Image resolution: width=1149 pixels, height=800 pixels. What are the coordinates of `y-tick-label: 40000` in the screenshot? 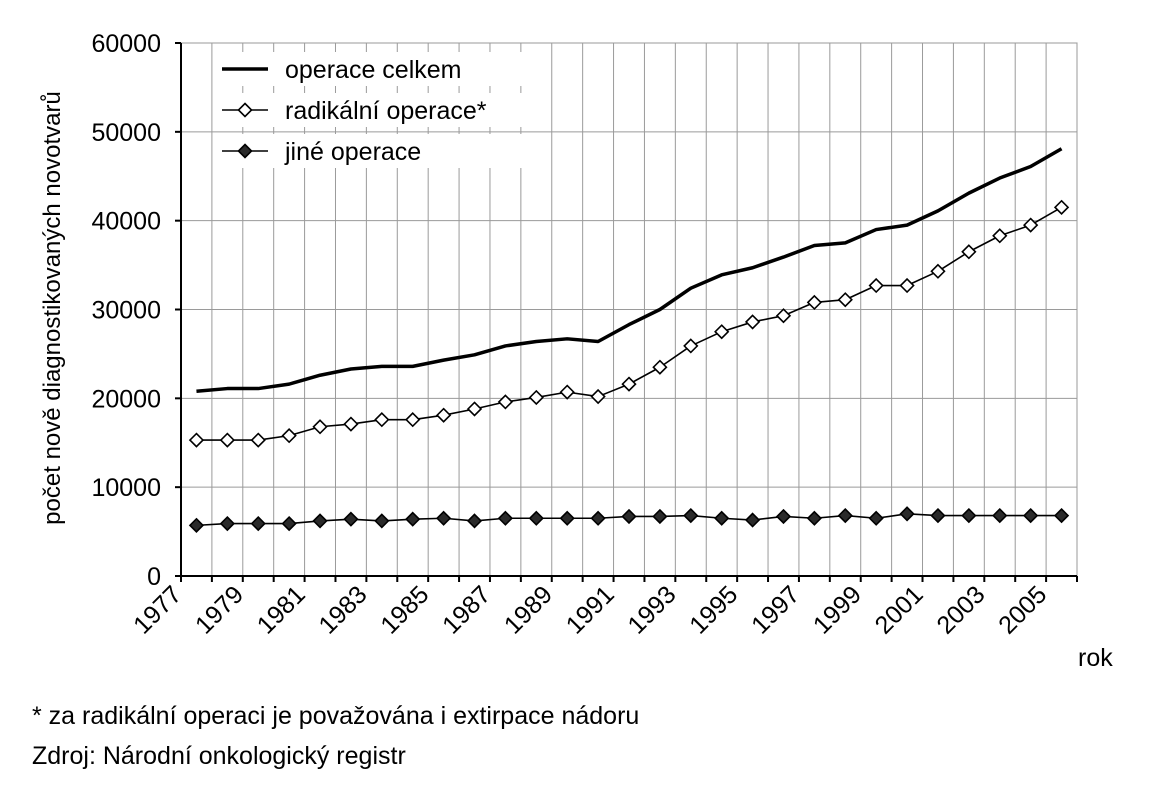 It's located at (126, 222).